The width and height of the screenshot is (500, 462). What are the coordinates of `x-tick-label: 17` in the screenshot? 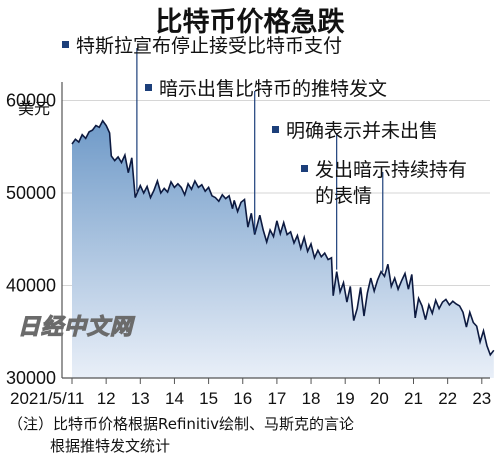 It's located at (276, 398).